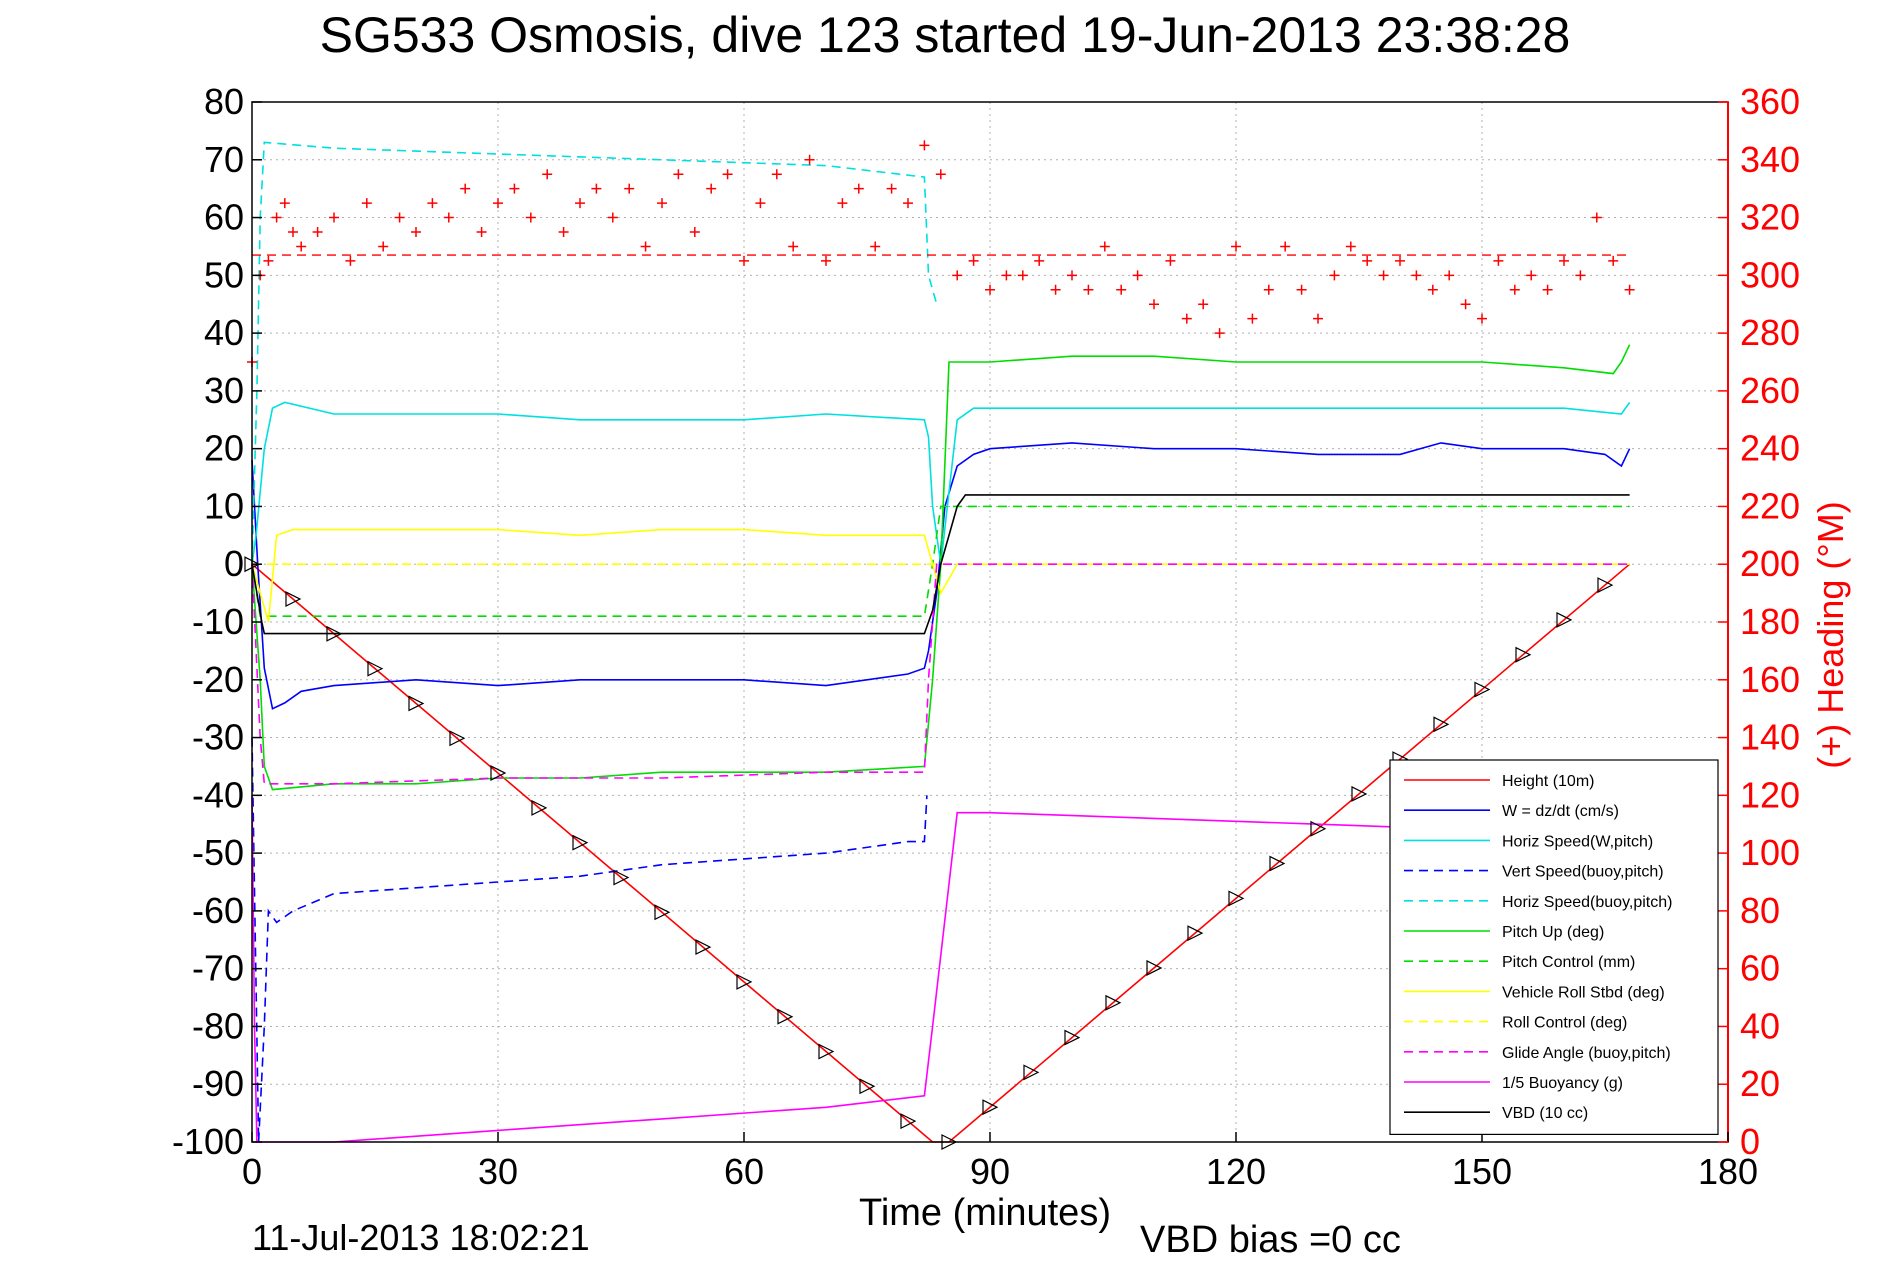 The image size is (1891, 1262). I want to click on legend-label: Roll Control (deg), so click(1564, 1023).